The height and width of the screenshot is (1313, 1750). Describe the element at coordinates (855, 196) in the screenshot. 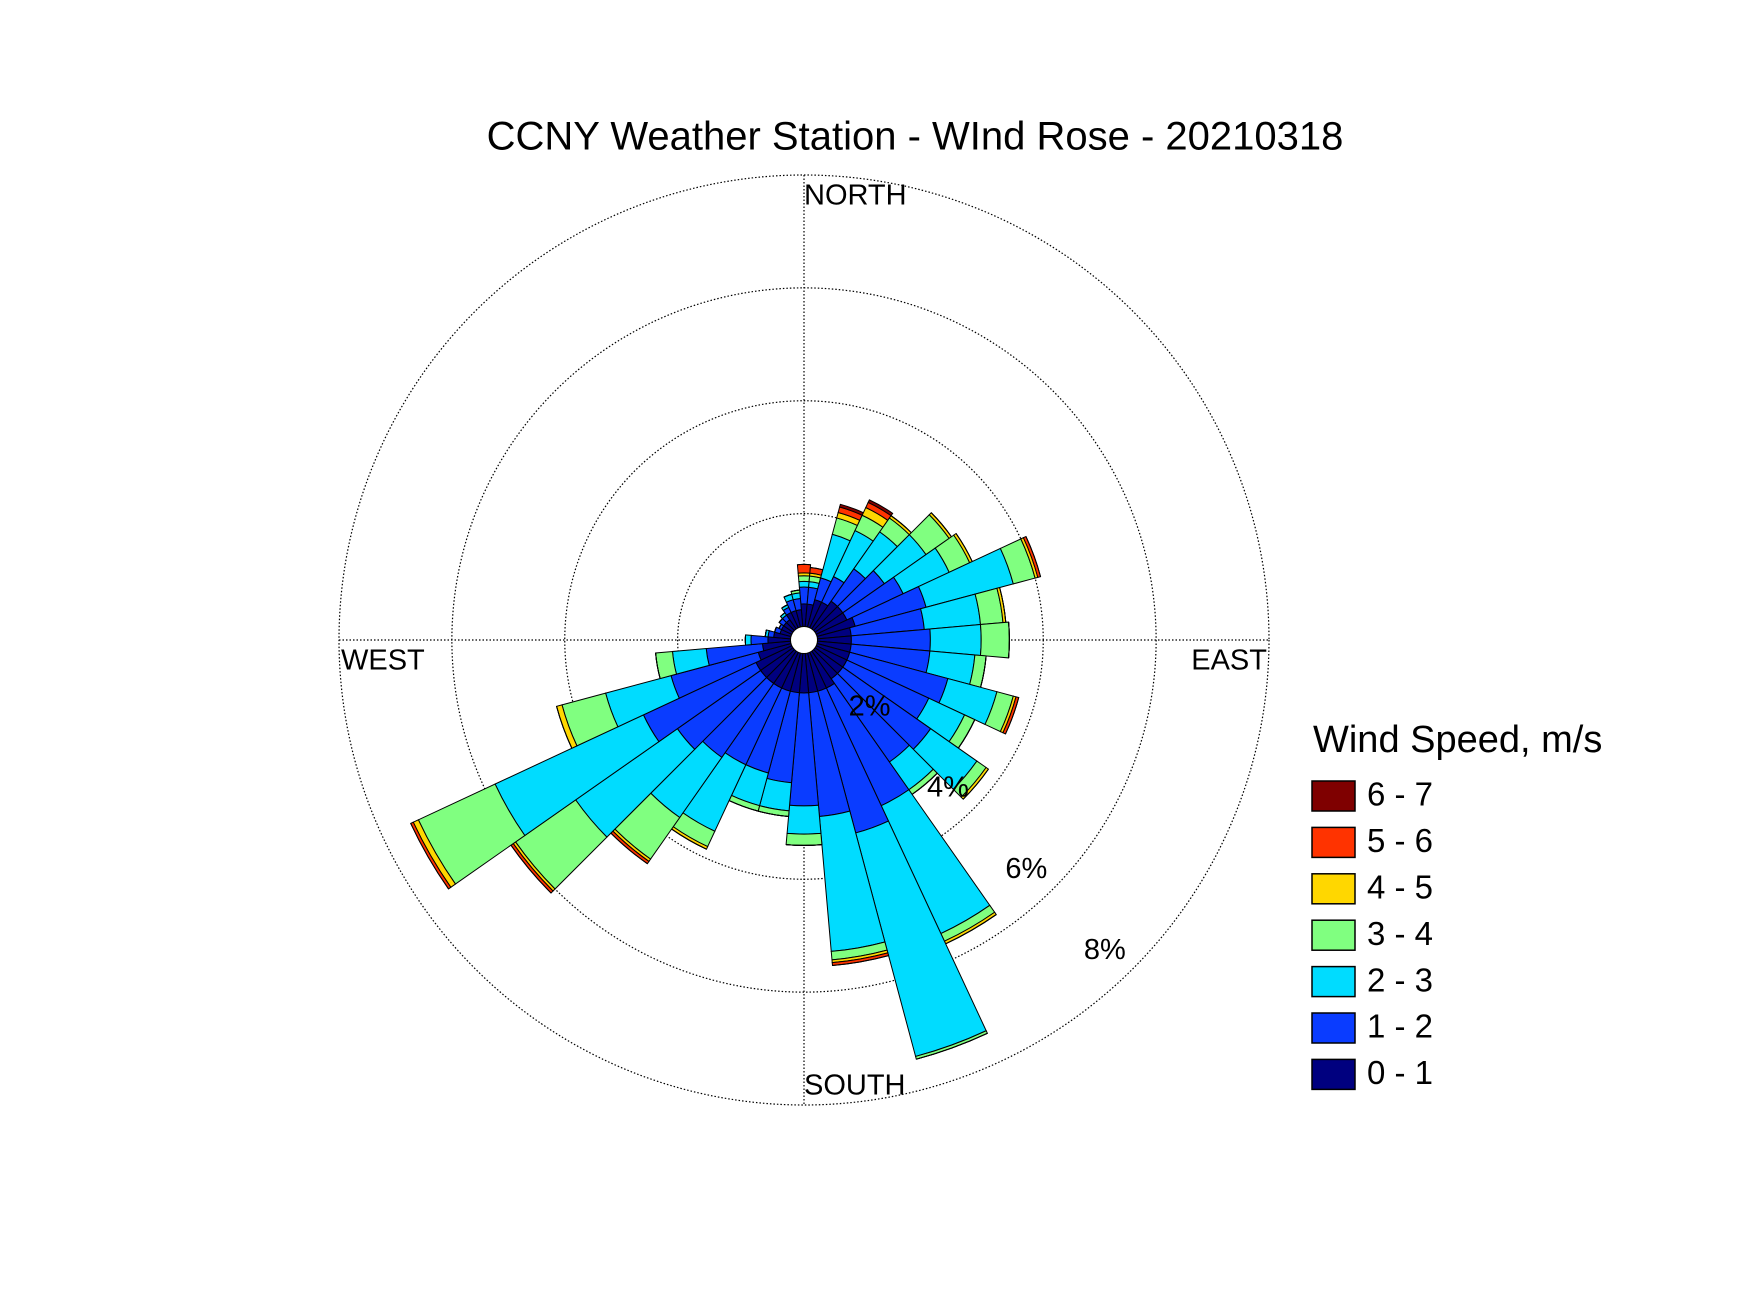

I see `direction-label: NORTH` at that location.